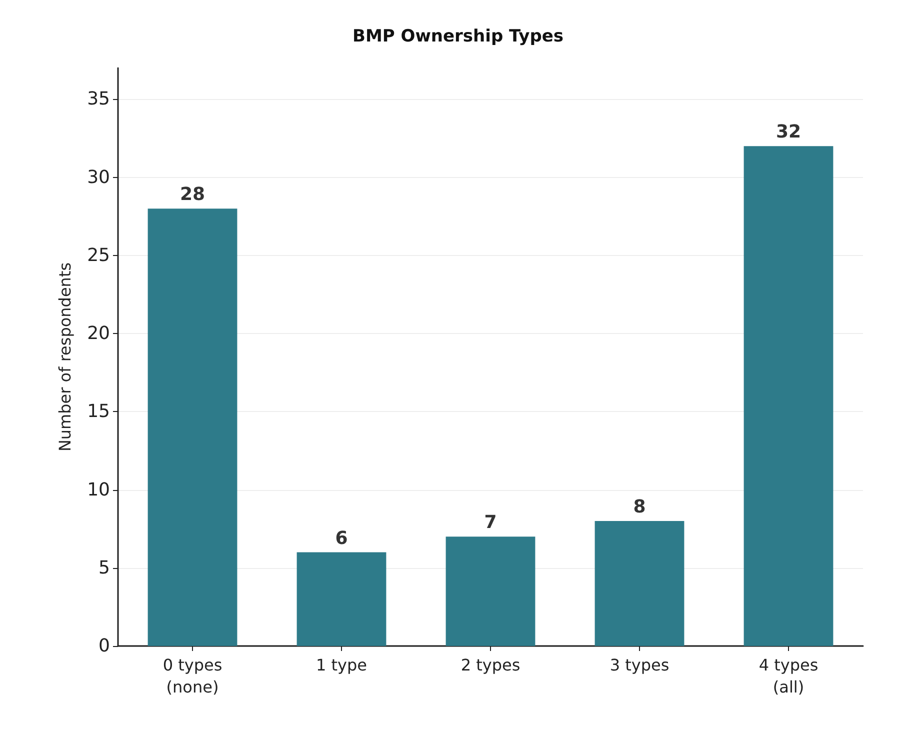 The image size is (924, 738). Describe the element at coordinates (98, 177) in the screenshot. I see `y-tick-label: 30` at that location.